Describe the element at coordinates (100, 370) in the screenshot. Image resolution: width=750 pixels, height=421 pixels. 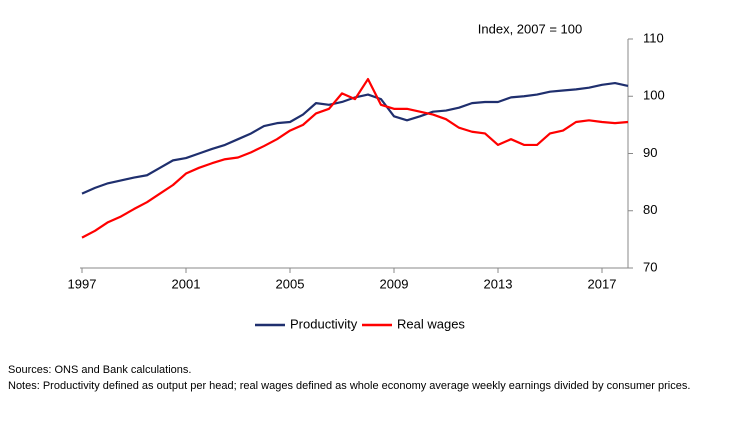
I see `footnote: Sources: ONS and Bank calculations.` at that location.